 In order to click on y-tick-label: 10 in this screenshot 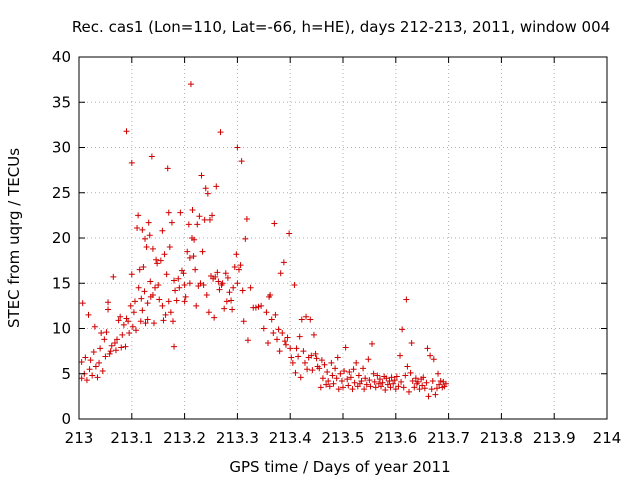, I will do `click(61, 329)`.